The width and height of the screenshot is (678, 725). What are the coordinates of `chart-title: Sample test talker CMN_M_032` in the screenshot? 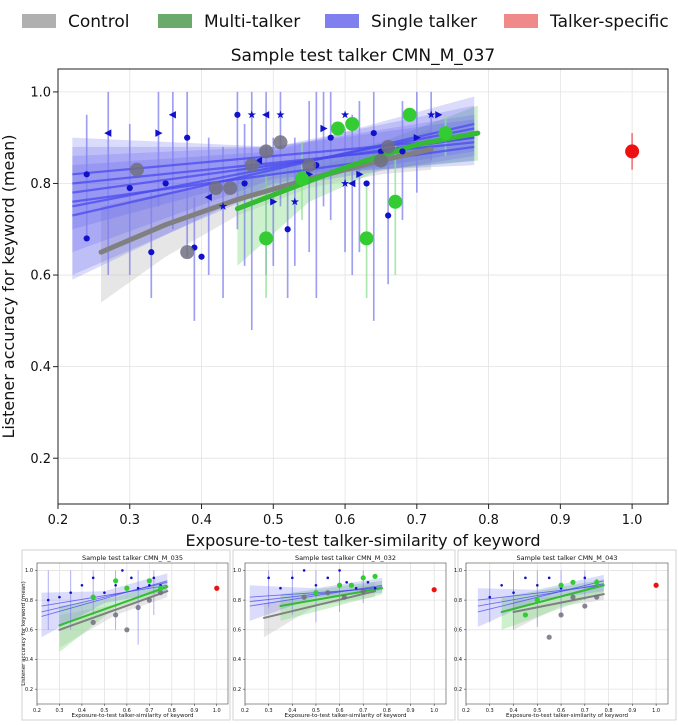 It's located at (345, 558).